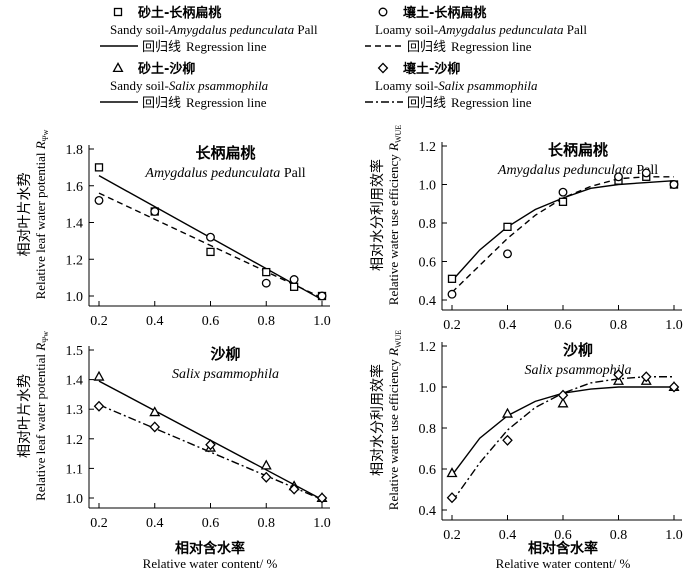 The height and width of the screenshot is (571, 700). What do you see at coordinates (75, 469) in the screenshot?
I see `y-tick-label: 1.1` at bounding box center [75, 469].